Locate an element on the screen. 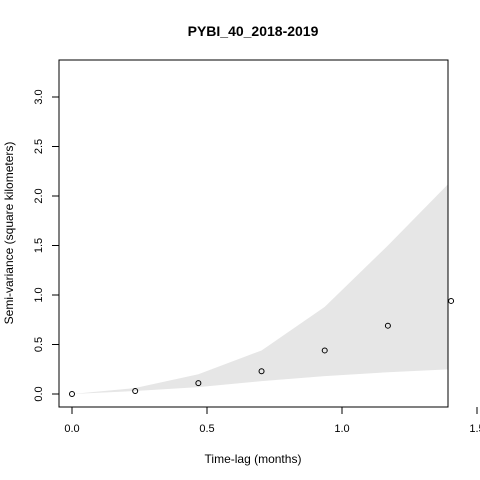  y-tick-label: 2.0 is located at coordinates (39, 195).